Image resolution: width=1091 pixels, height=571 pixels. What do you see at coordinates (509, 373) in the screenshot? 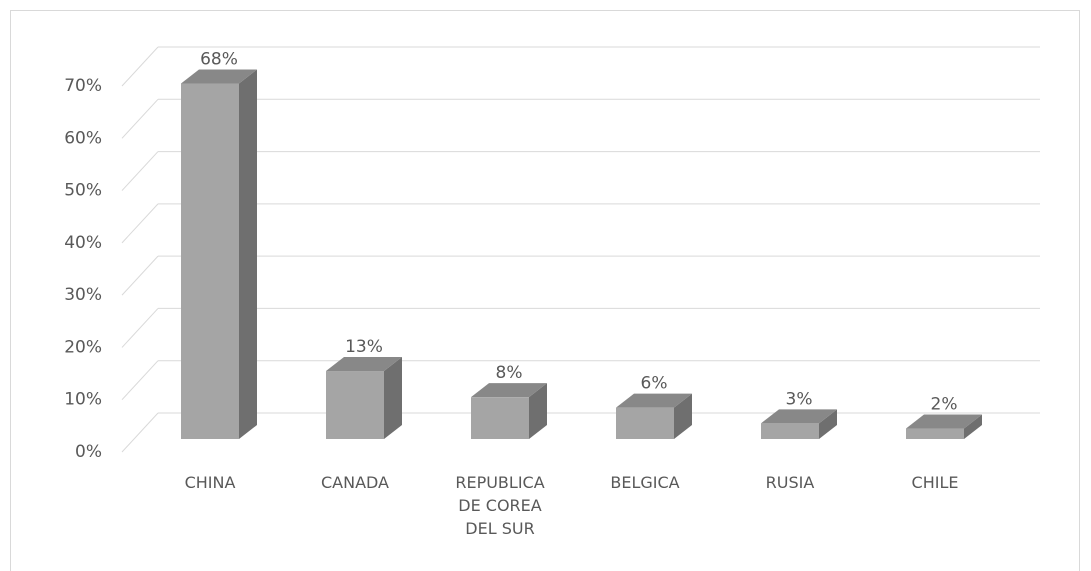
I see `data-label: 8%` at bounding box center [509, 373].